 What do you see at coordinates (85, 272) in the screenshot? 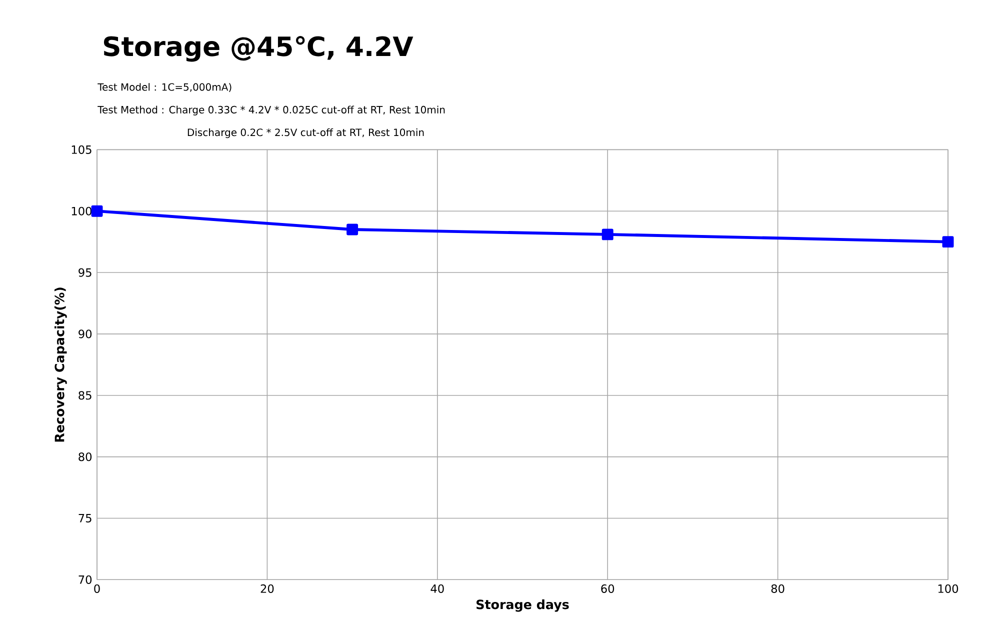
I see `y-tick-label: 95` at bounding box center [85, 272].